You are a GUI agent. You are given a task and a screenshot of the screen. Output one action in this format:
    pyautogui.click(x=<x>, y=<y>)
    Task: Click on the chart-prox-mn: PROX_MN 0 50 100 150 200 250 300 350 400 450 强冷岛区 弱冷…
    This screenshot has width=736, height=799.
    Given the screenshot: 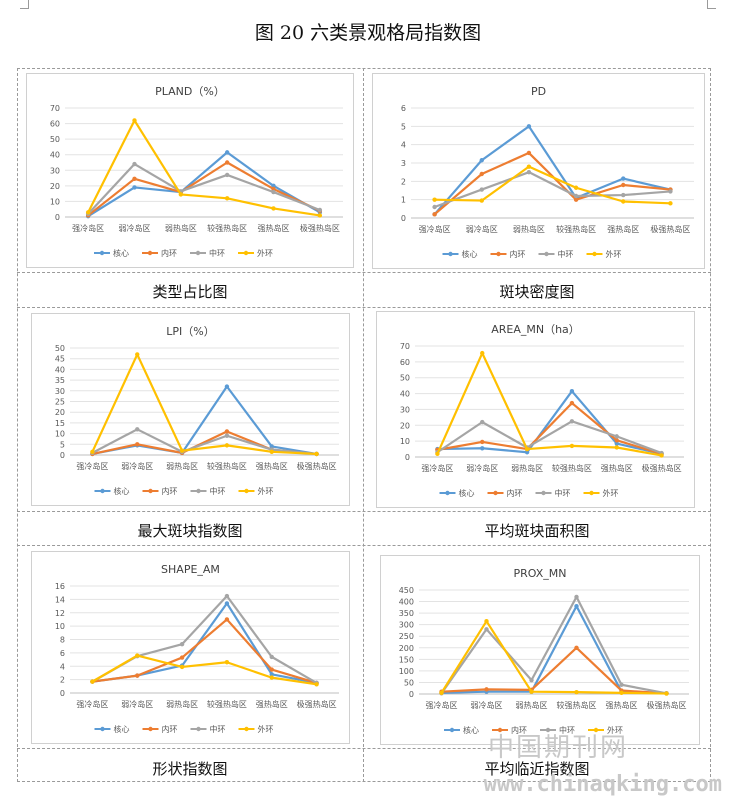 What is the action you would take?
    pyautogui.click(x=540, y=650)
    